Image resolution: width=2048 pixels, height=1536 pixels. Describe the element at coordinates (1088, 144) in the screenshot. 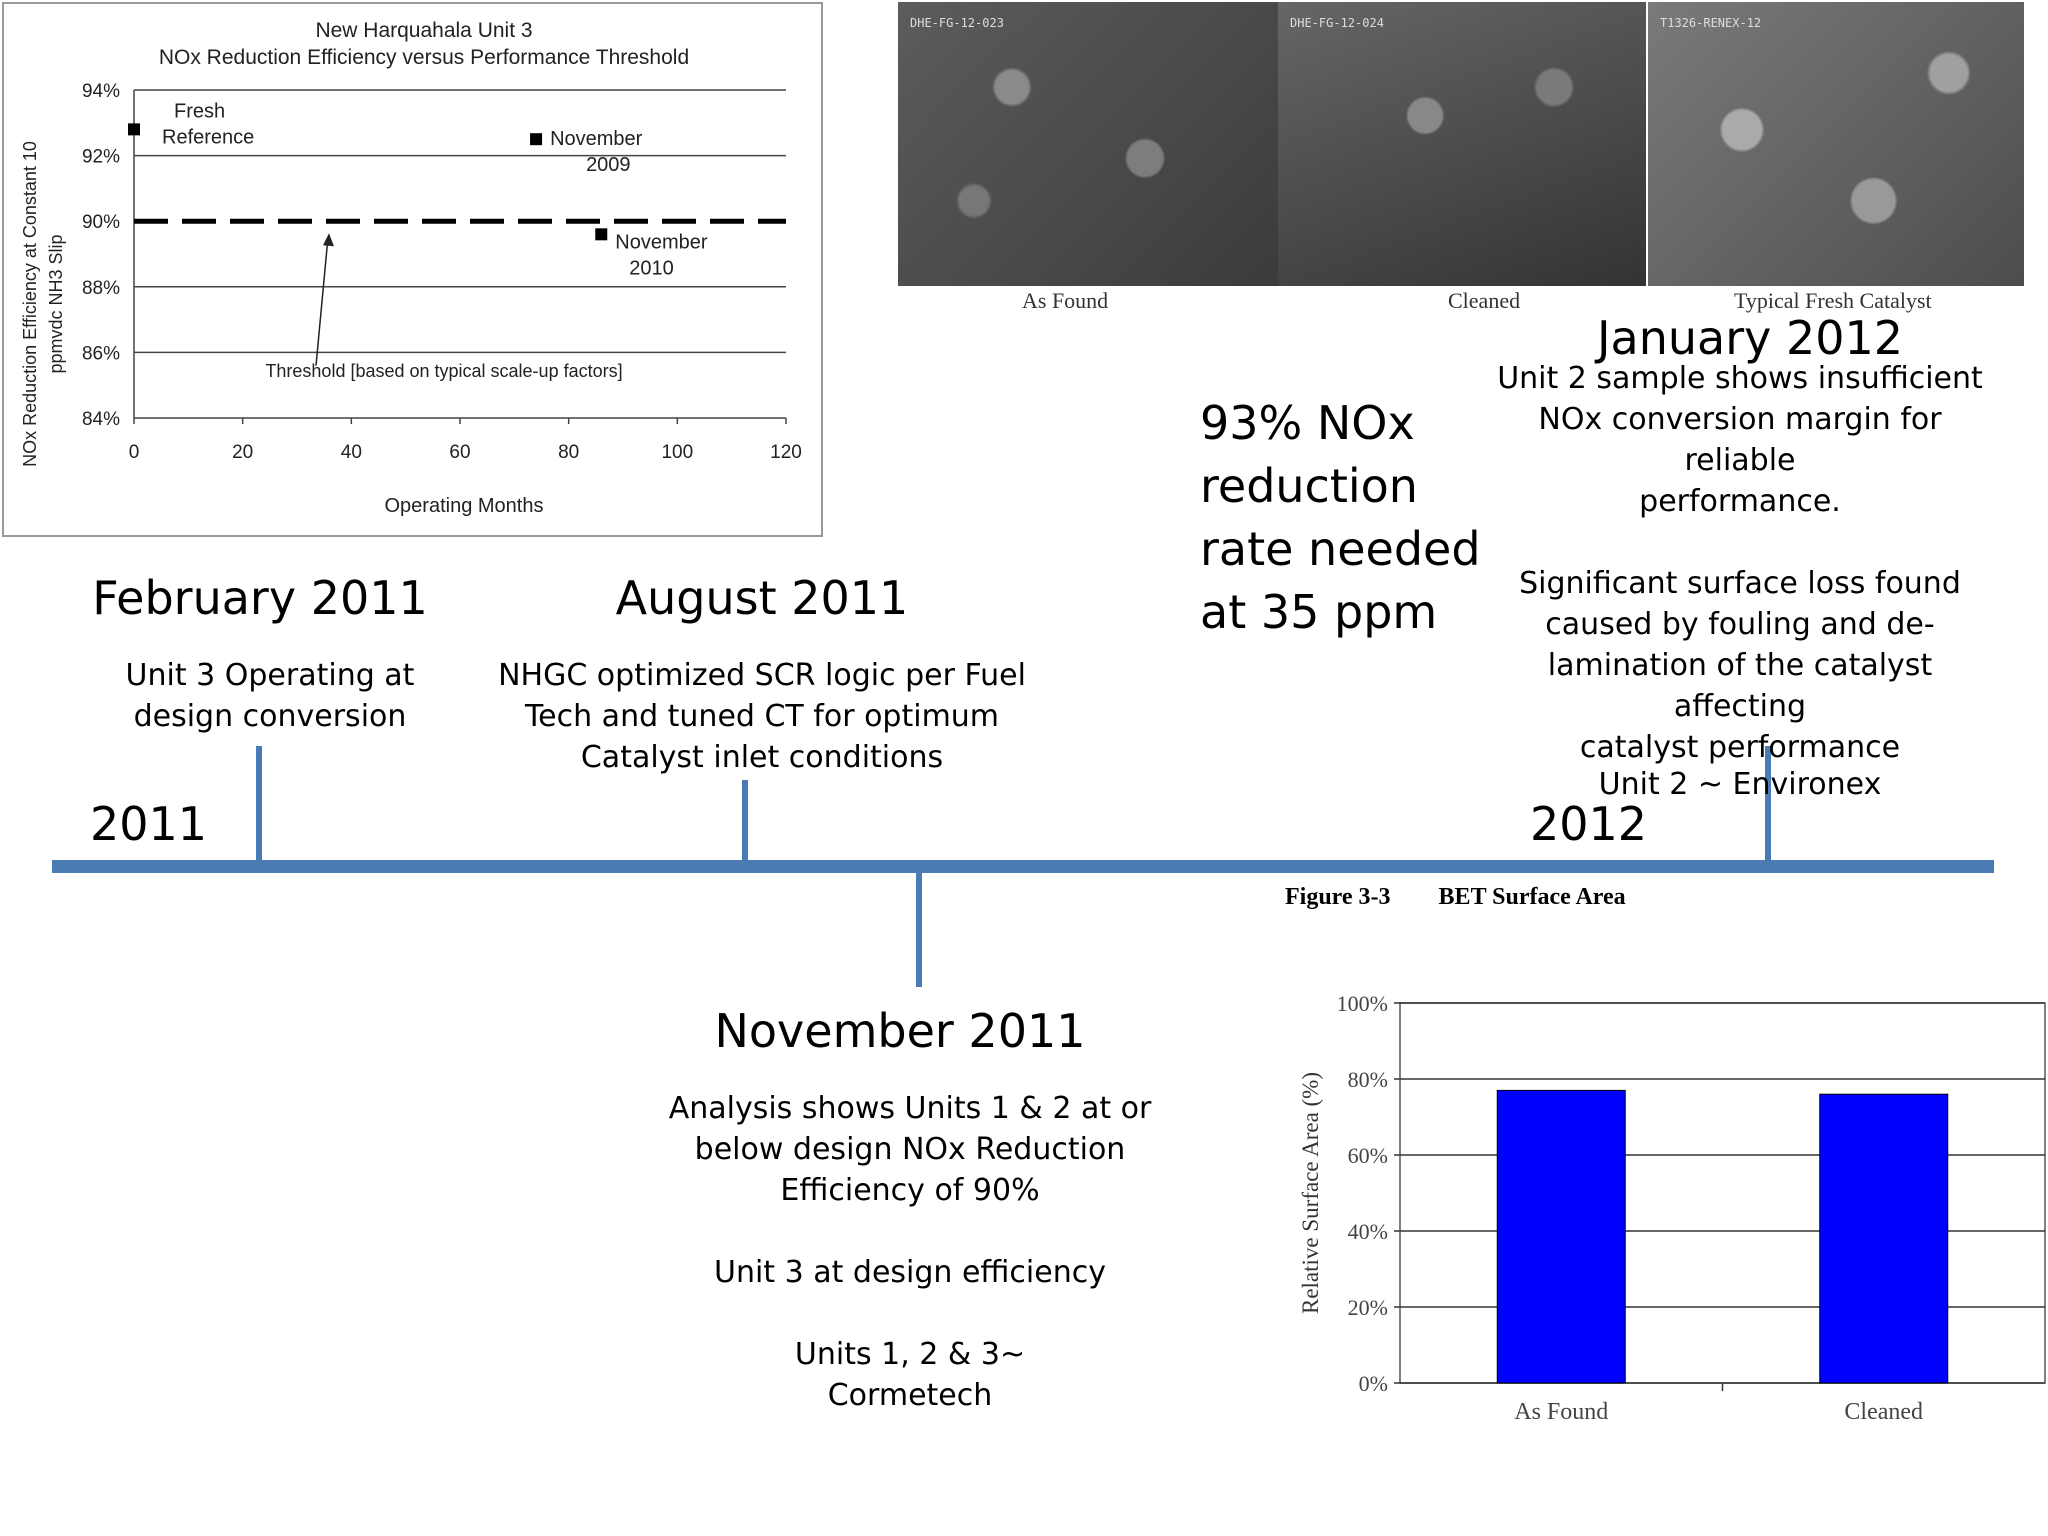

I see `sem-image-as-found: DHE-FG-12-023` at that location.